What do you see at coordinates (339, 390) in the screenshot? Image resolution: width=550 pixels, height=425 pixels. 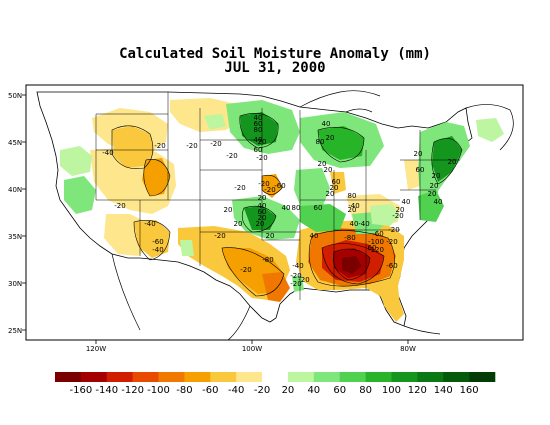 I see `colorbar-level-label: 60` at bounding box center [339, 390].